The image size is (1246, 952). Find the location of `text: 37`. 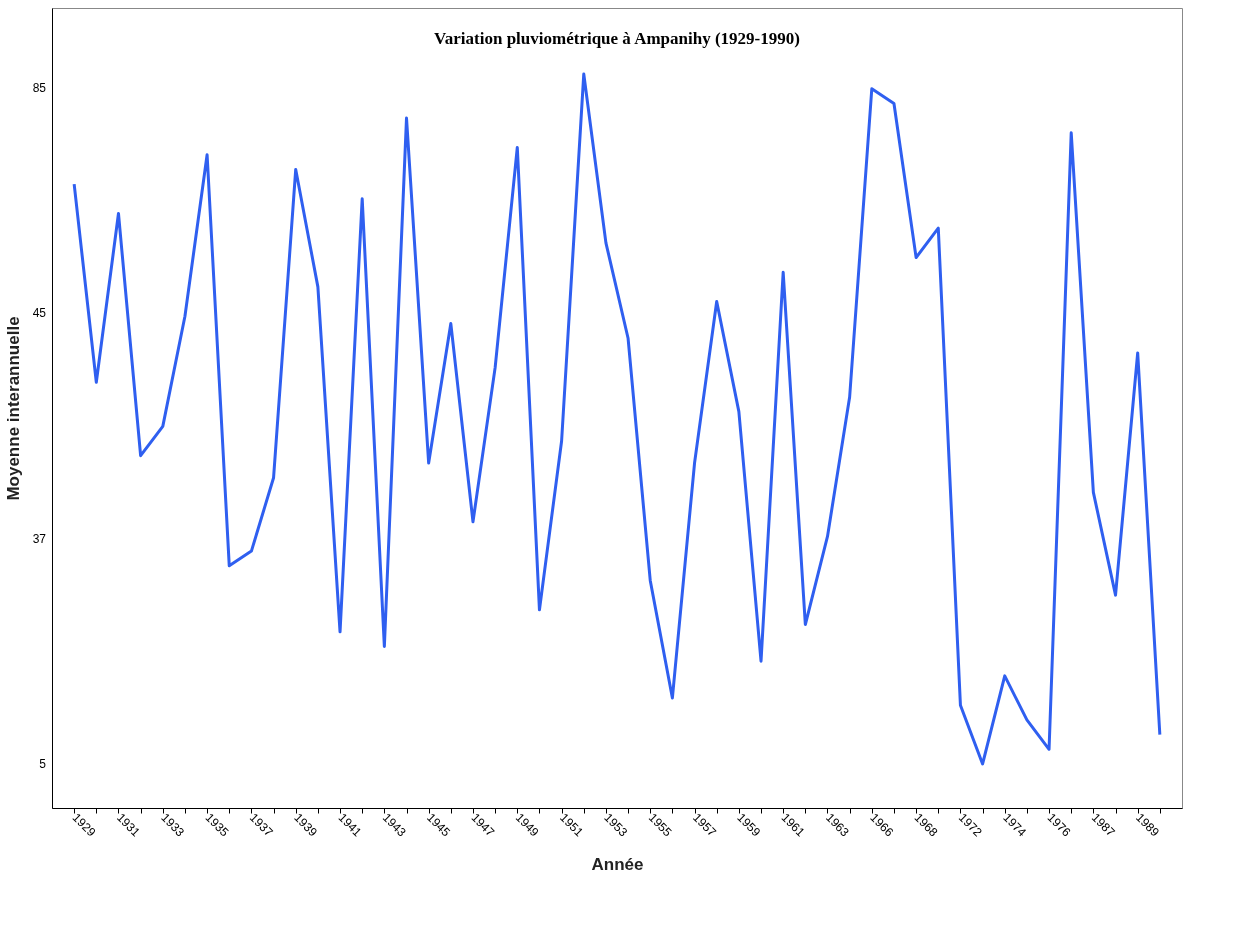

text: 37 is located at coordinates (39, 538).